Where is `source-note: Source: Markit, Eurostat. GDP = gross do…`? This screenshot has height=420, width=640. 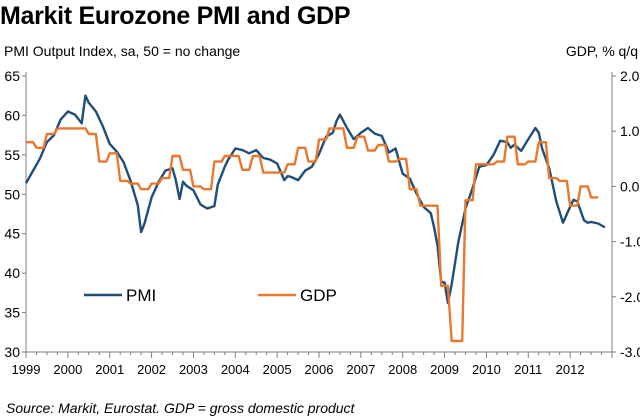 source-note: Source: Markit, Eurostat. GDP = gross do… is located at coordinates (180, 408).